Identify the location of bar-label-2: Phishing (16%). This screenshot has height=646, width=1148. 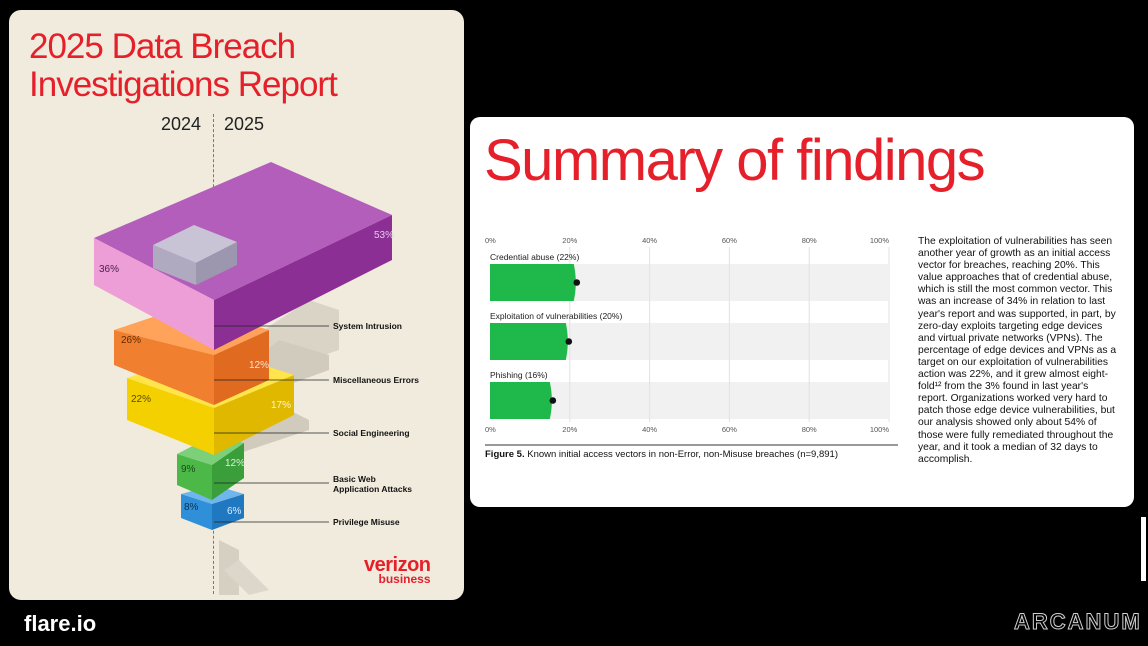
(519, 375).